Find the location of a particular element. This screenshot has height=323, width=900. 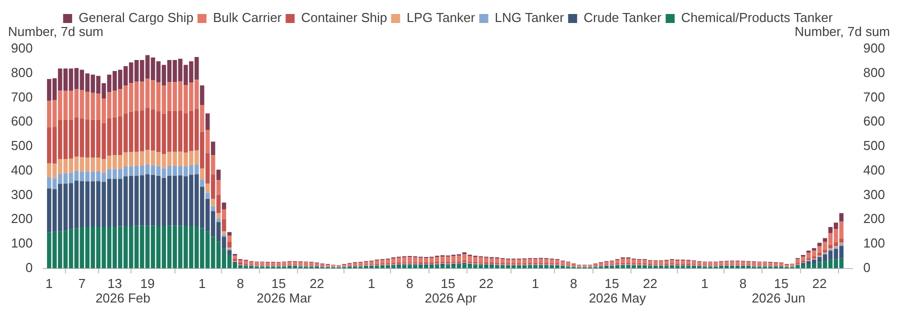

y2-tick-label: 900 is located at coordinates (874, 48).